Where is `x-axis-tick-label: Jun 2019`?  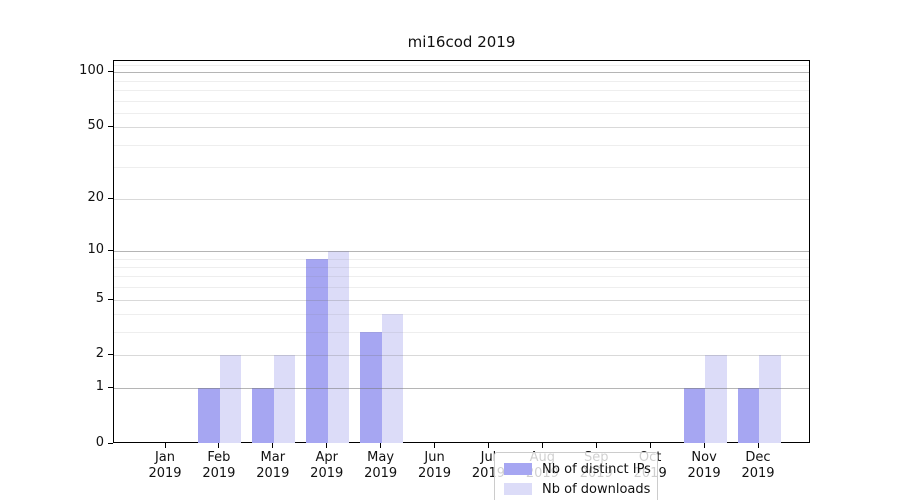 x-axis-tick-label: Jun 2019 is located at coordinates (434, 465).